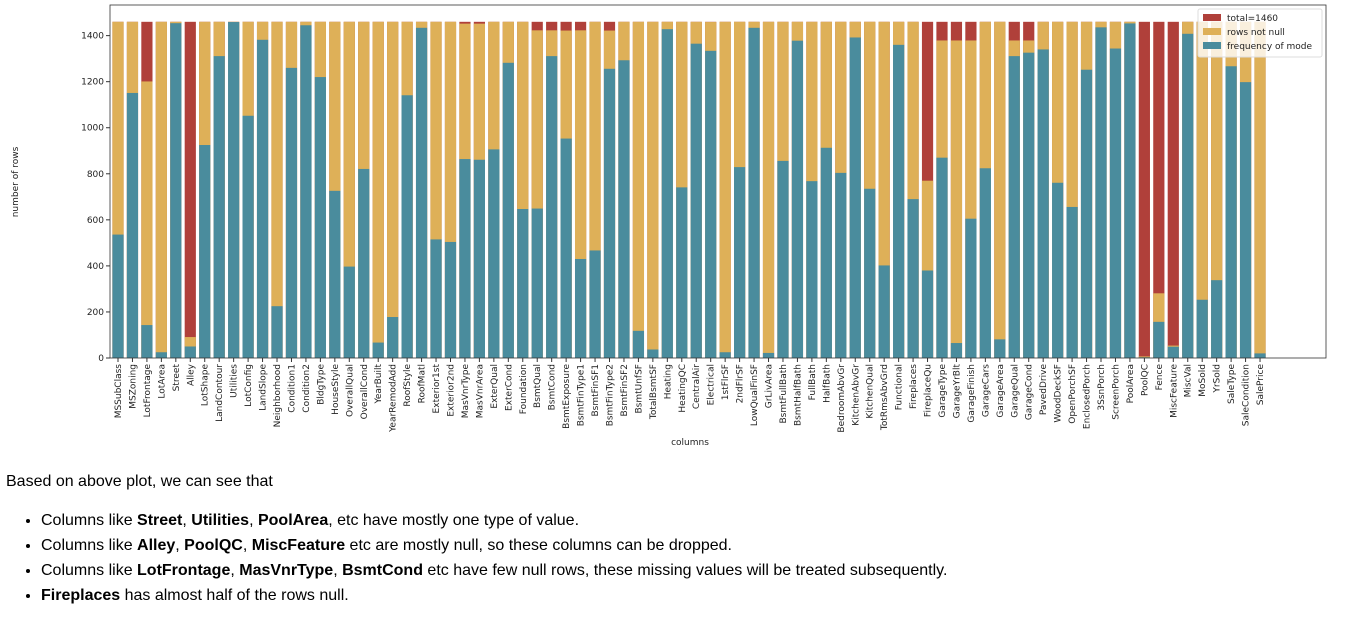  Describe the element at coordinates (95, 221) in the screenshot. I see `y-tick-label: 600` at that location.